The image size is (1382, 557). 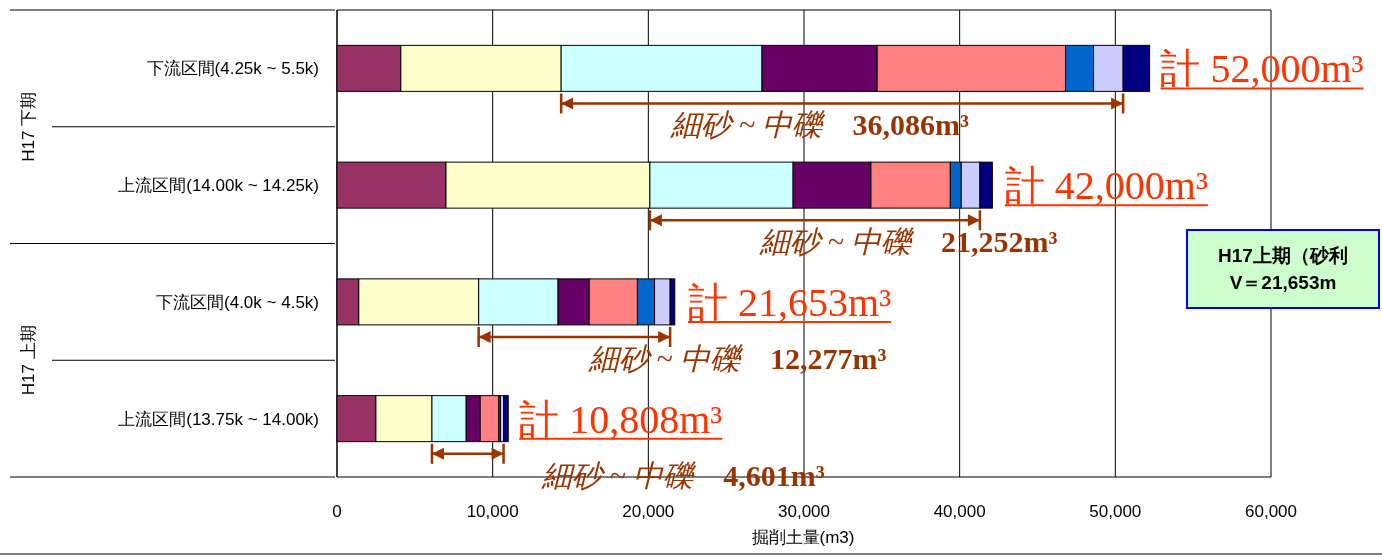 What do you see at coordinates (237, 302) in the screenshot?
I see `y-tick-label: 下流区間(4.0k ~ 4.5k)` at bounding box center [237, 302].